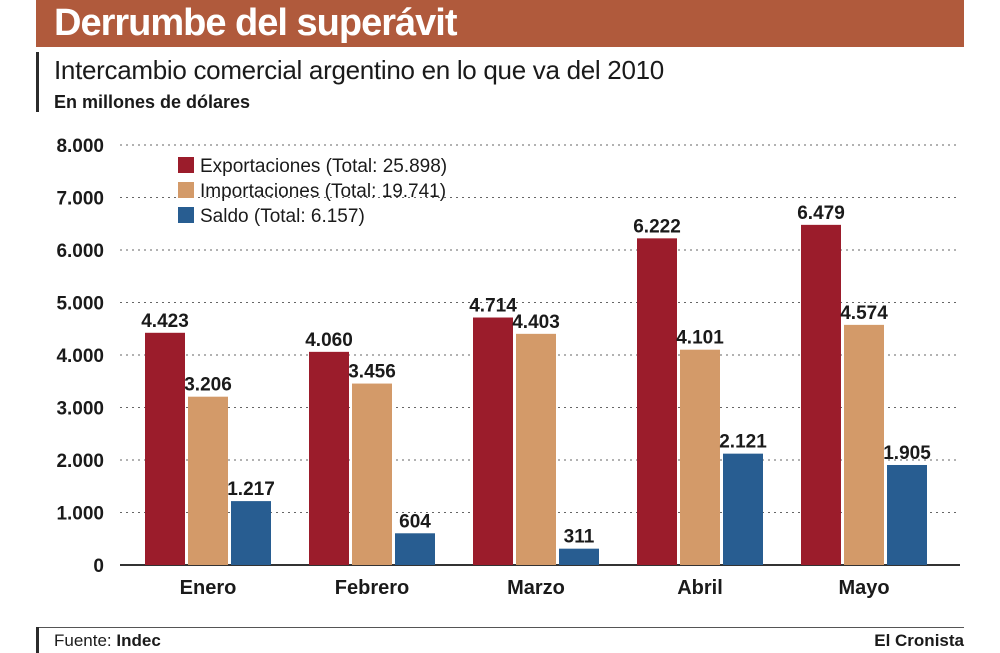  What do you see at coordinates (919, 640) in the screenshot?
I see `brand-label: El Cronista` at bounding box center [919, 640].